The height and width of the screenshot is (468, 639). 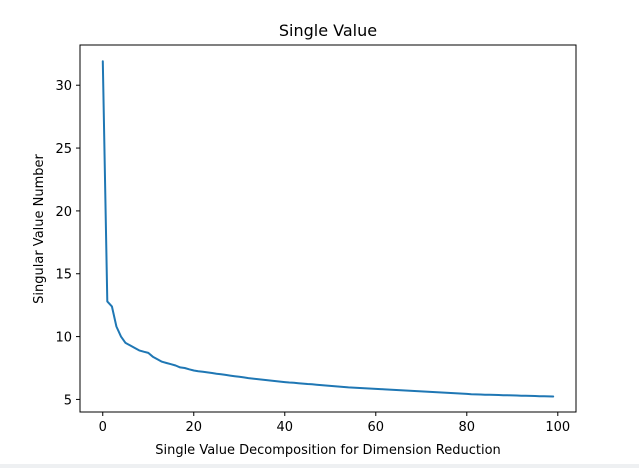 I want to click on y-tick-label: 5, so click(x=68, y=400).